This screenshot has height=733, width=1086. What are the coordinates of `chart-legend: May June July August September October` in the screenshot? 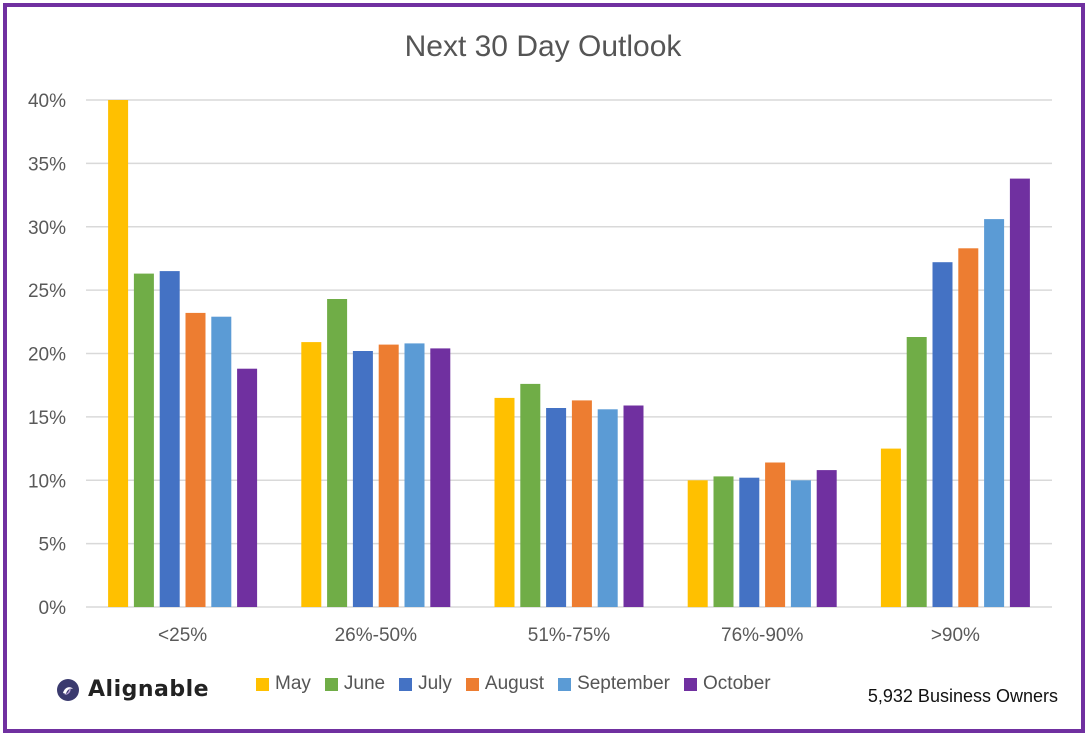 It's located at (513, 684).